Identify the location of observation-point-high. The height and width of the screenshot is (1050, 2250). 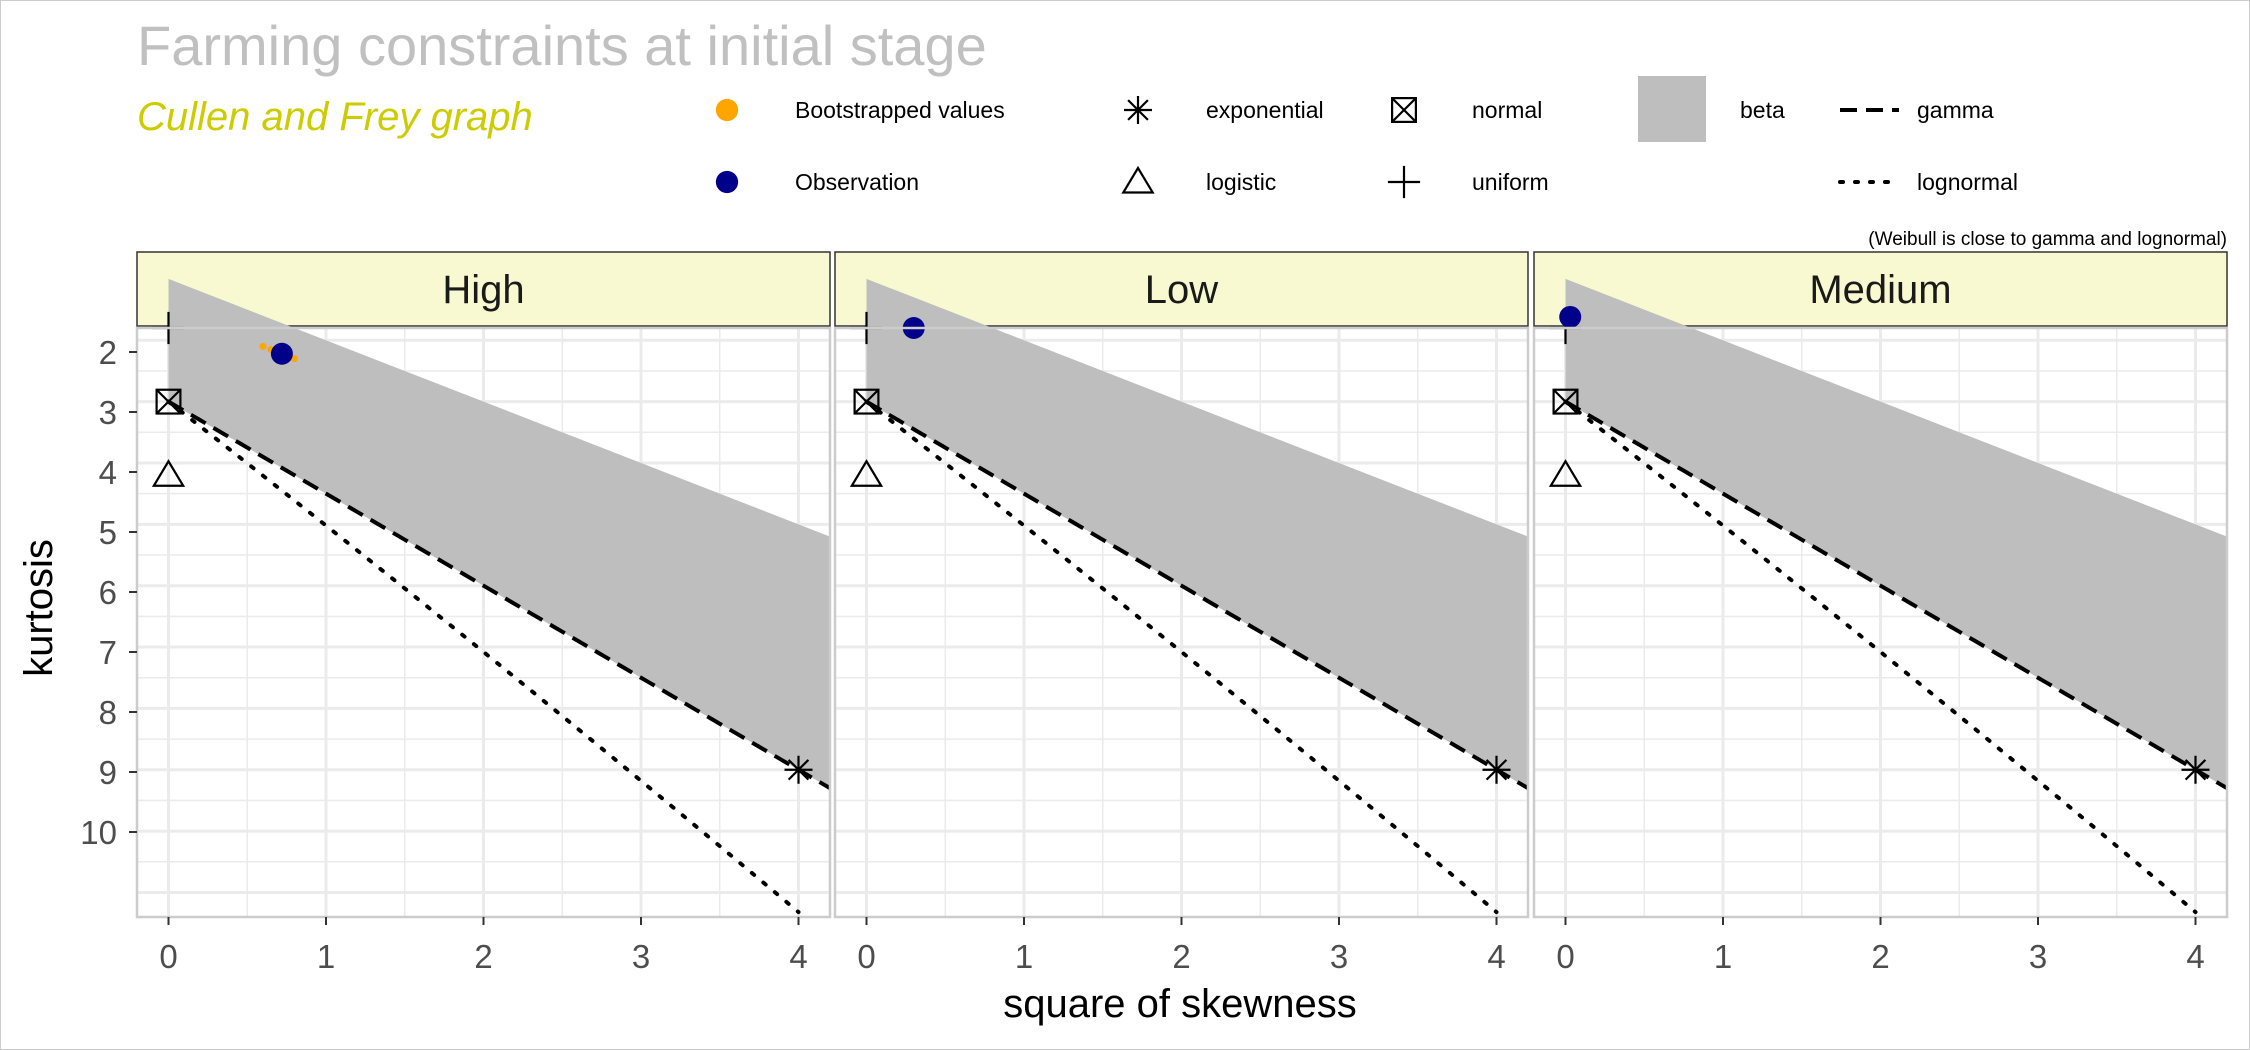
(281, 353).